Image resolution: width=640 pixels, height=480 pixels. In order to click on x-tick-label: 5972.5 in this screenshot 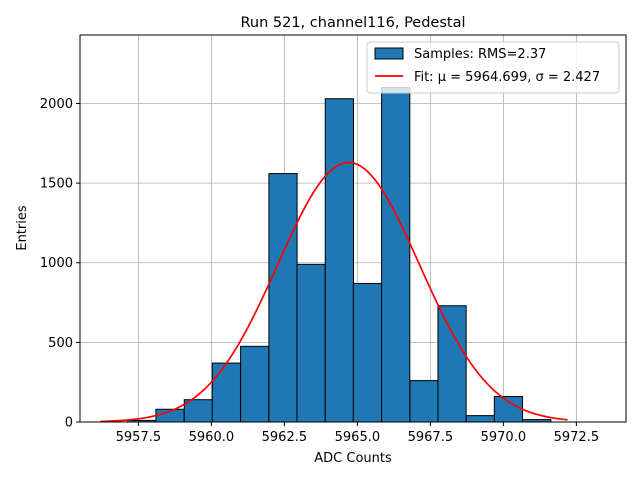, I will do `click(577, 437)`.